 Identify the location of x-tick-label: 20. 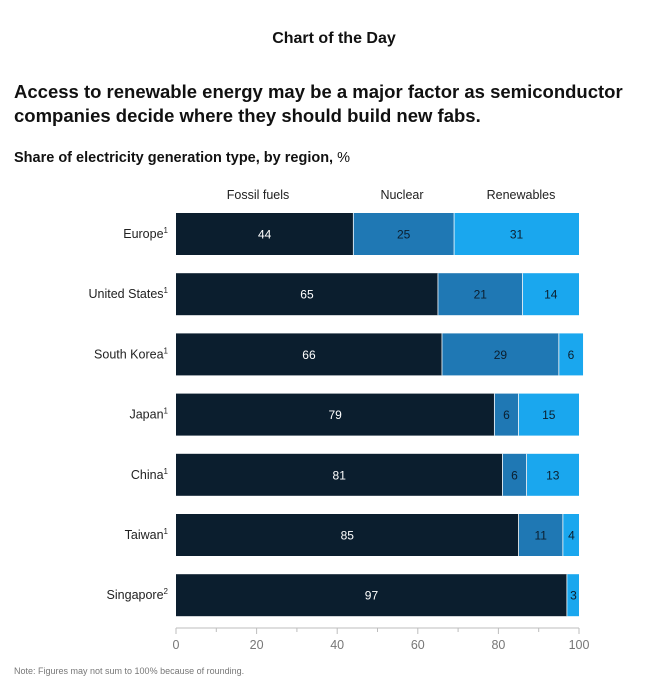
(257, 645).